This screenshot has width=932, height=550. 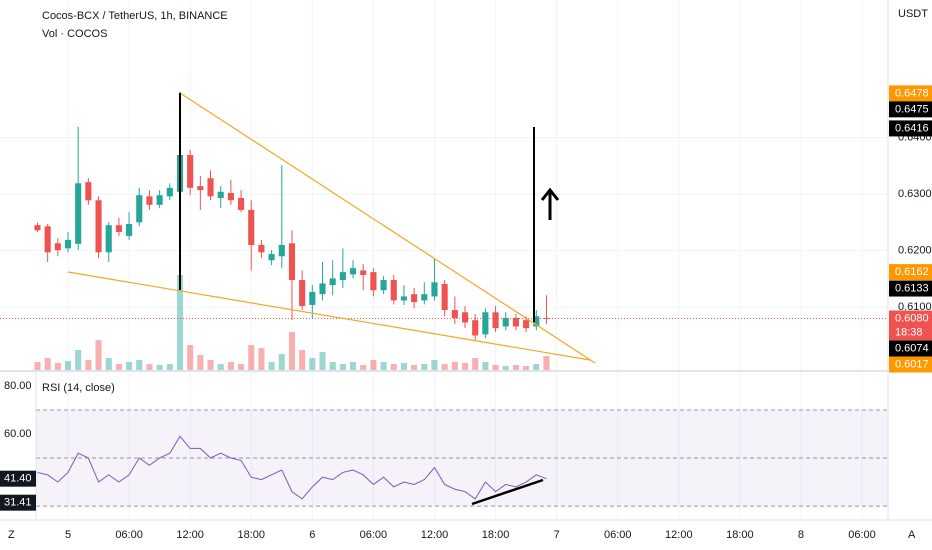 I want to click on price-tag-label: 0.6478, so click(x=912, y=93).